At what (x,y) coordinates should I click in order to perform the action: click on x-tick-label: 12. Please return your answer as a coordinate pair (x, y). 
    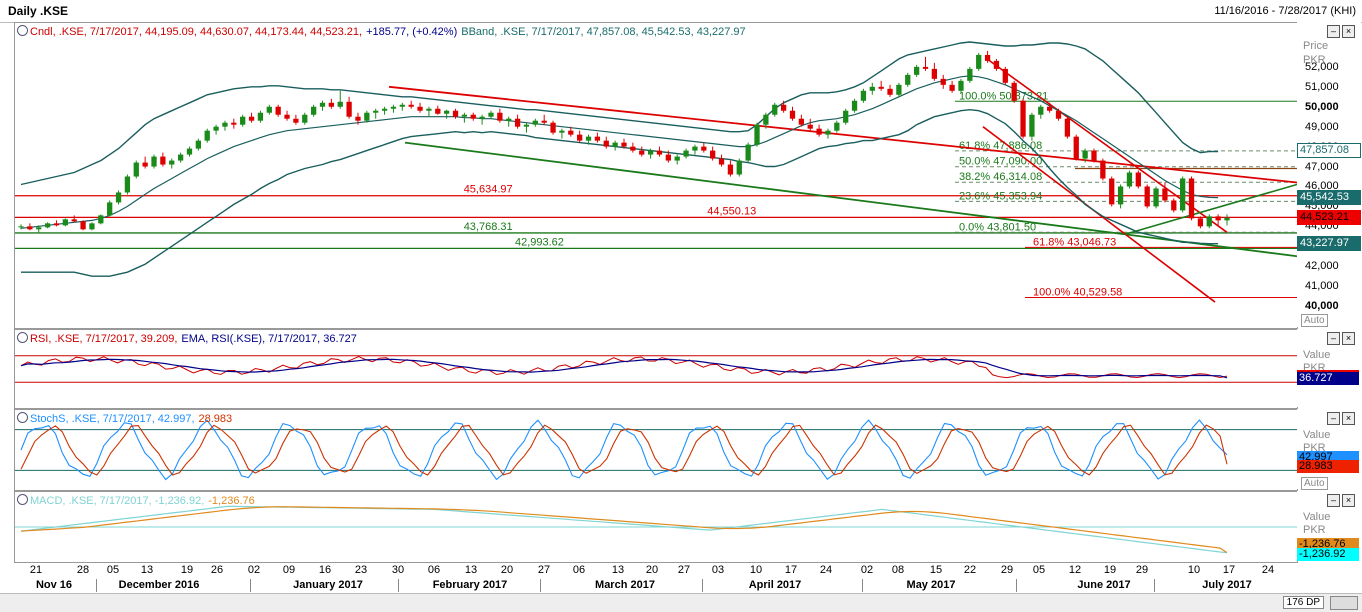
    Looking at the image, I should click on (1075, 570).